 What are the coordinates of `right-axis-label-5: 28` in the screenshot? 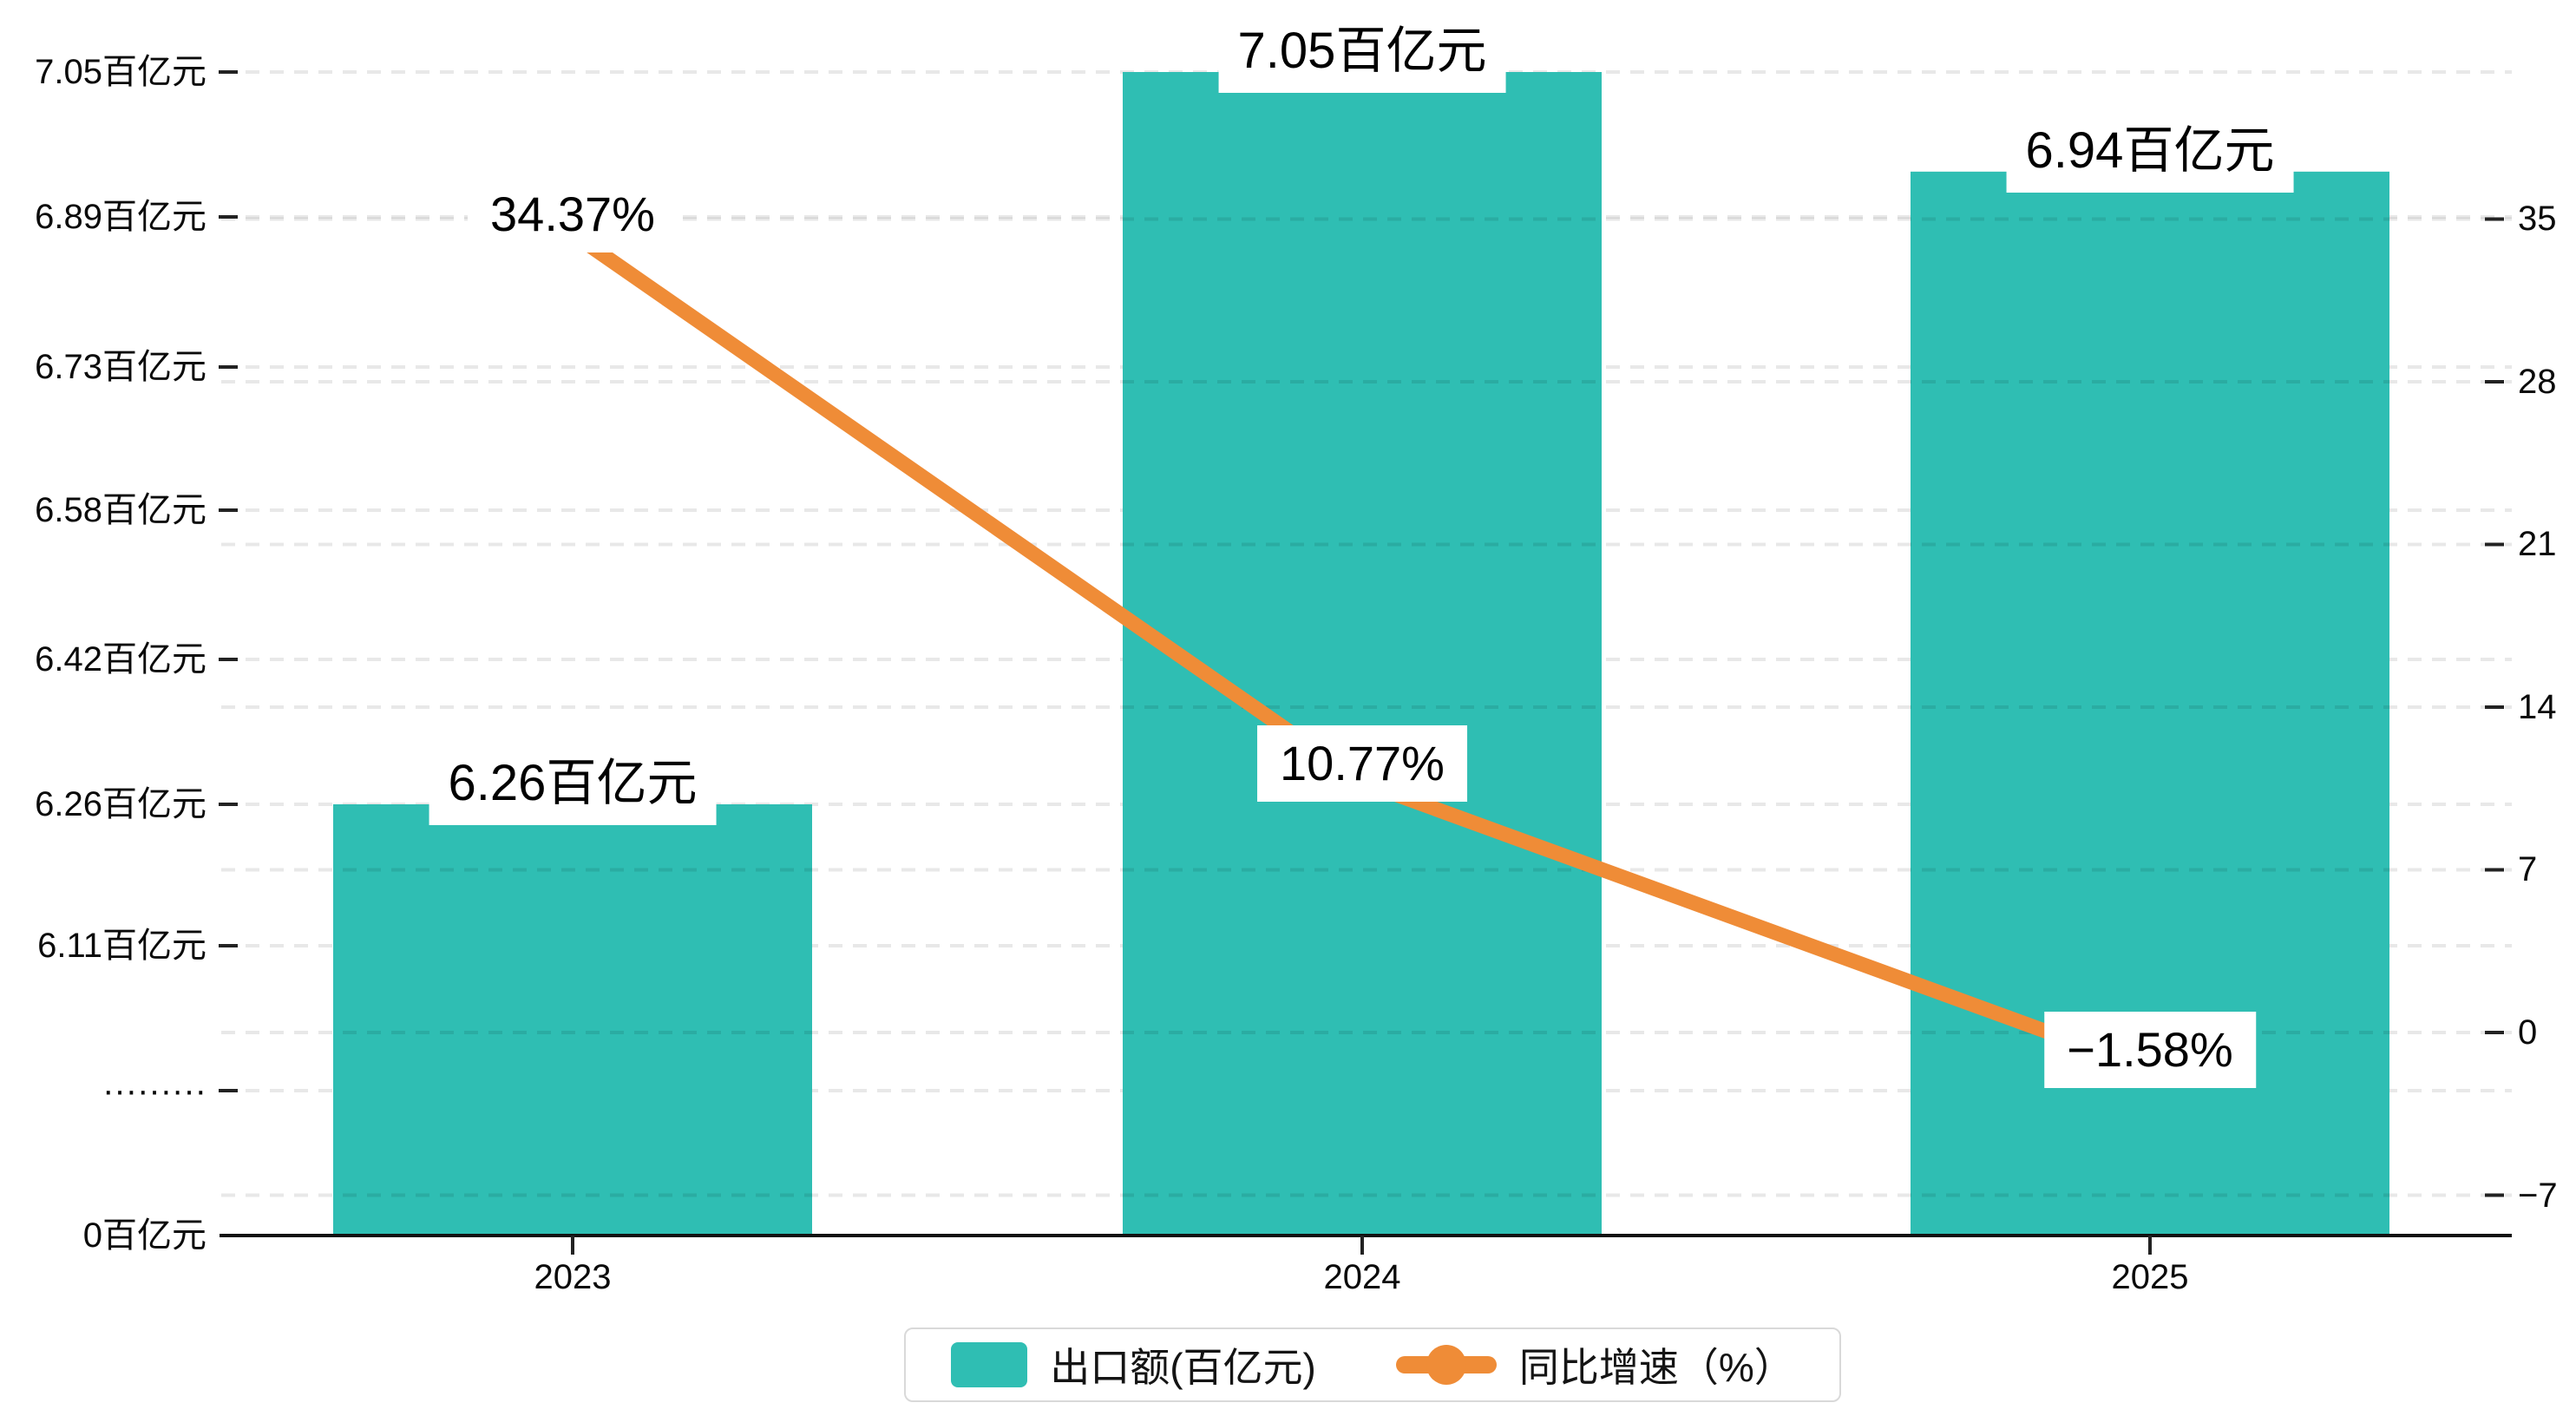 It's located at (2537, 381).